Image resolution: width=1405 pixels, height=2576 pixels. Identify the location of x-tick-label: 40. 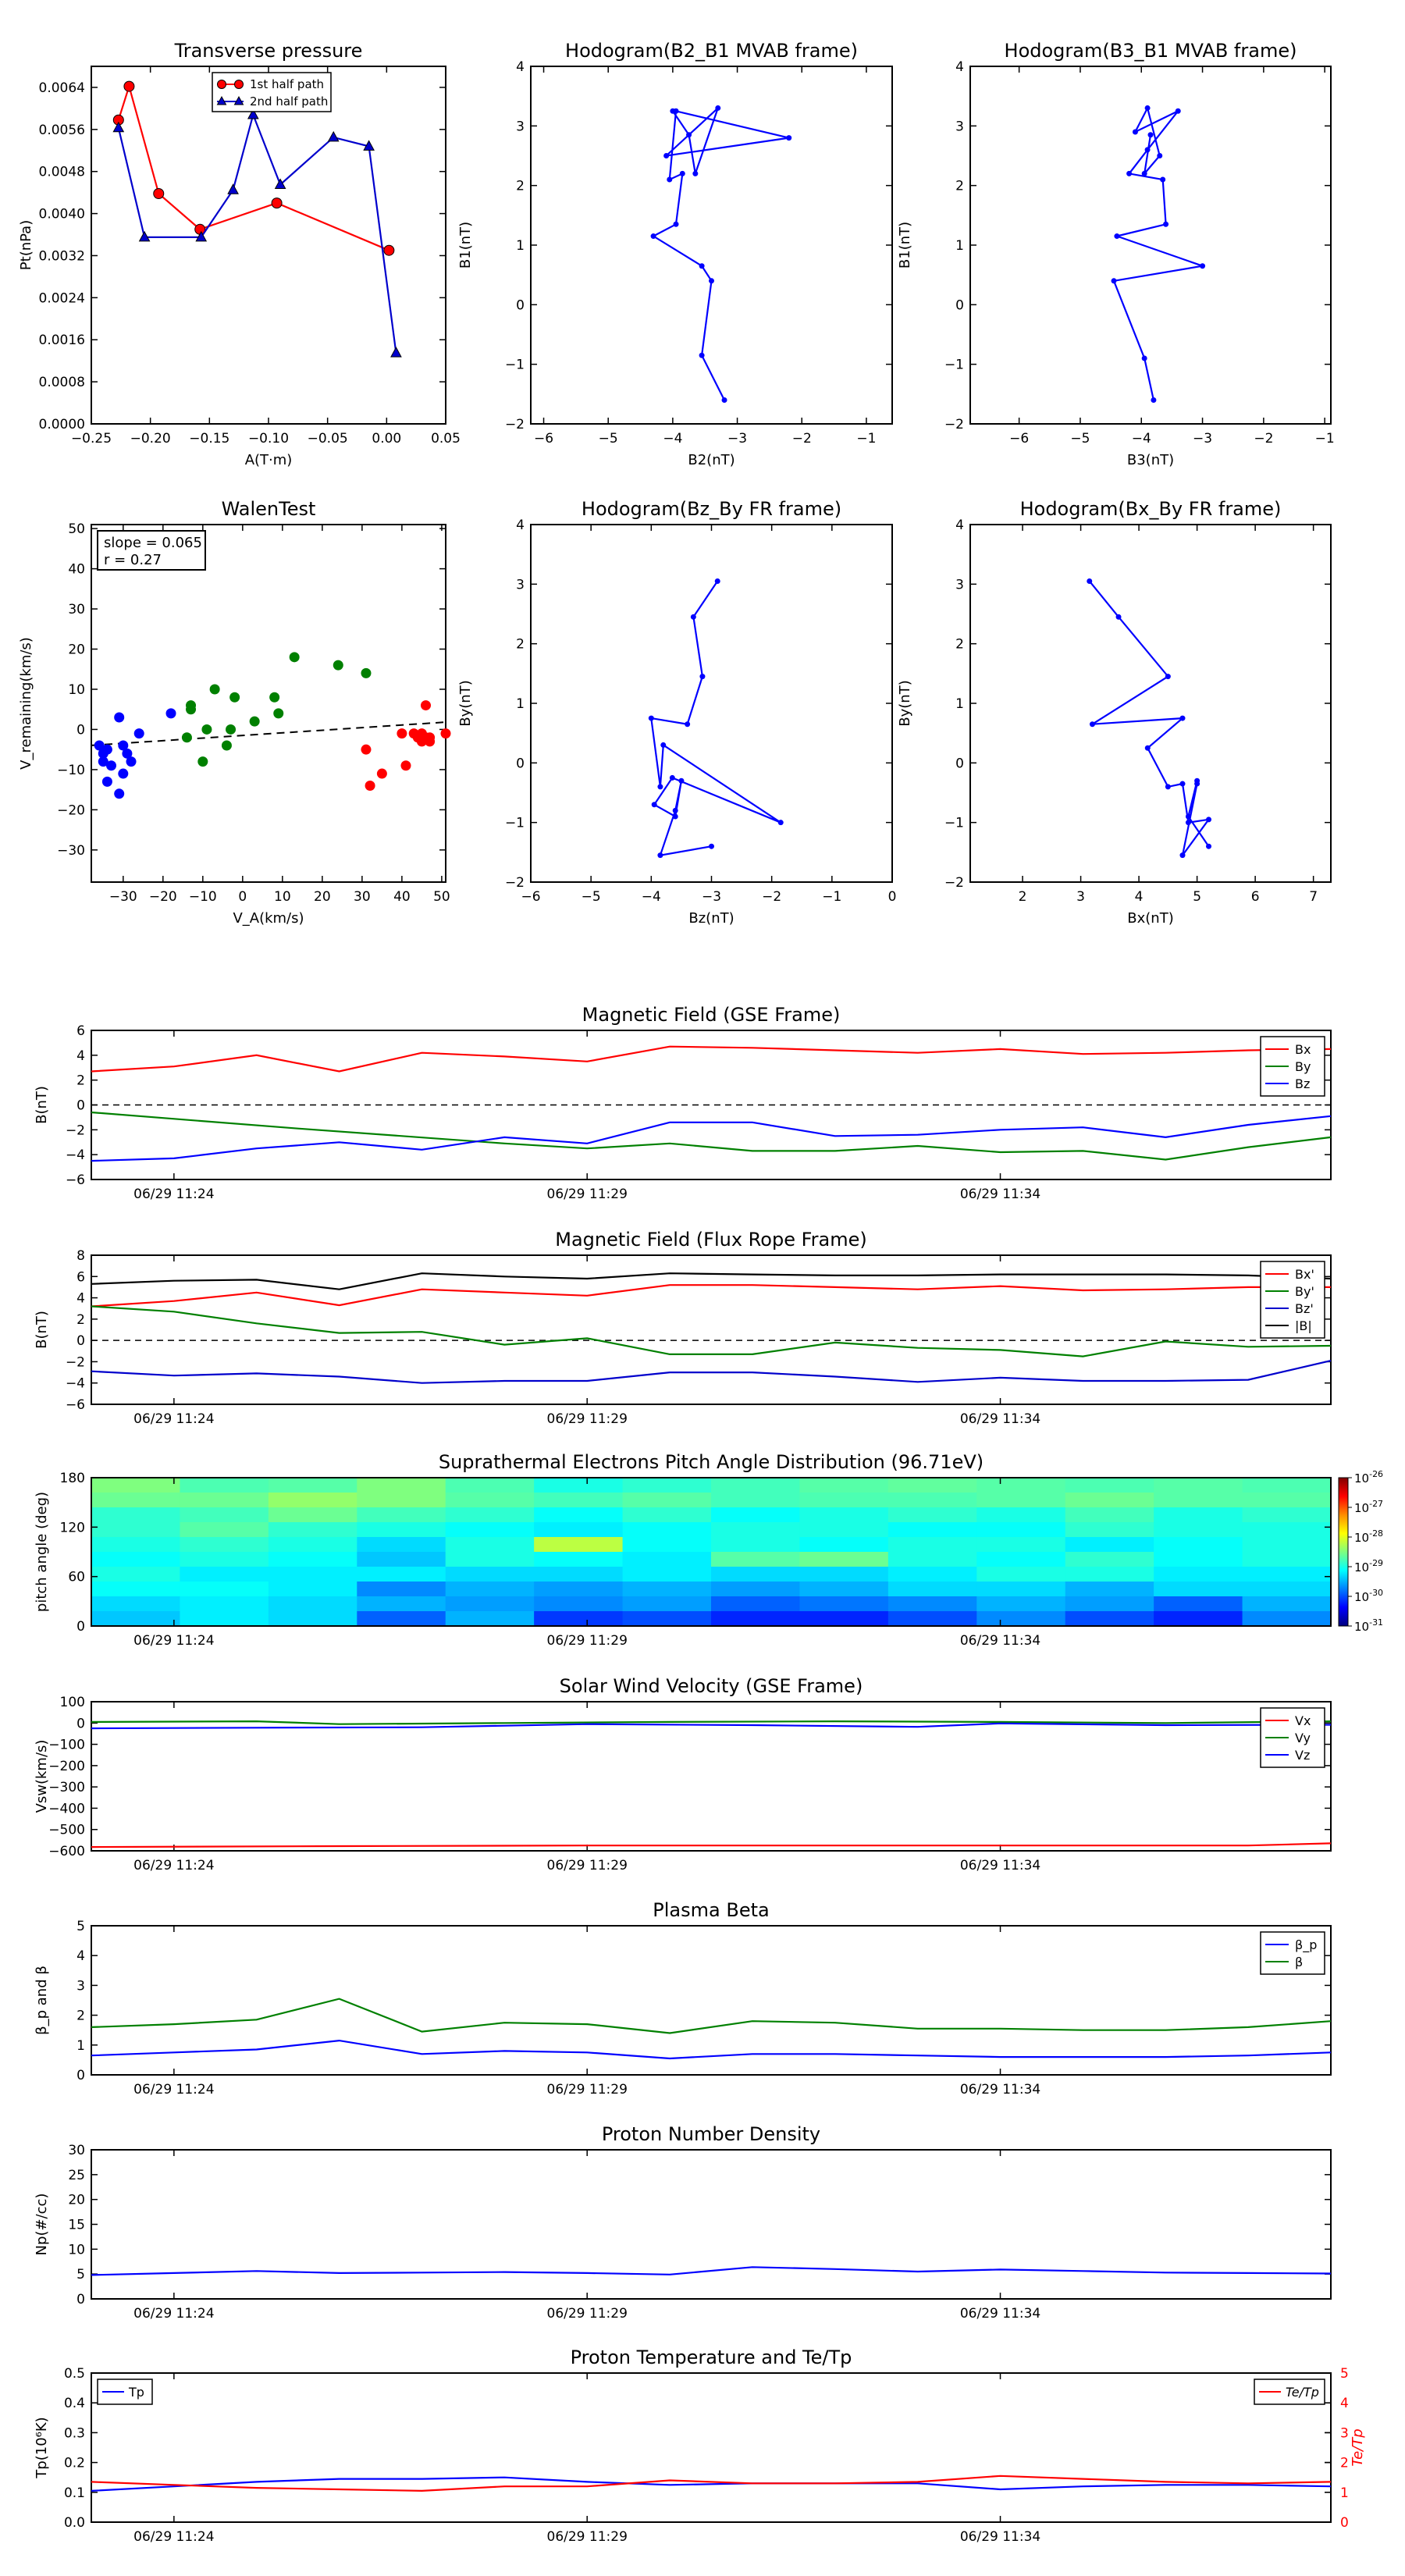
(402, 897).